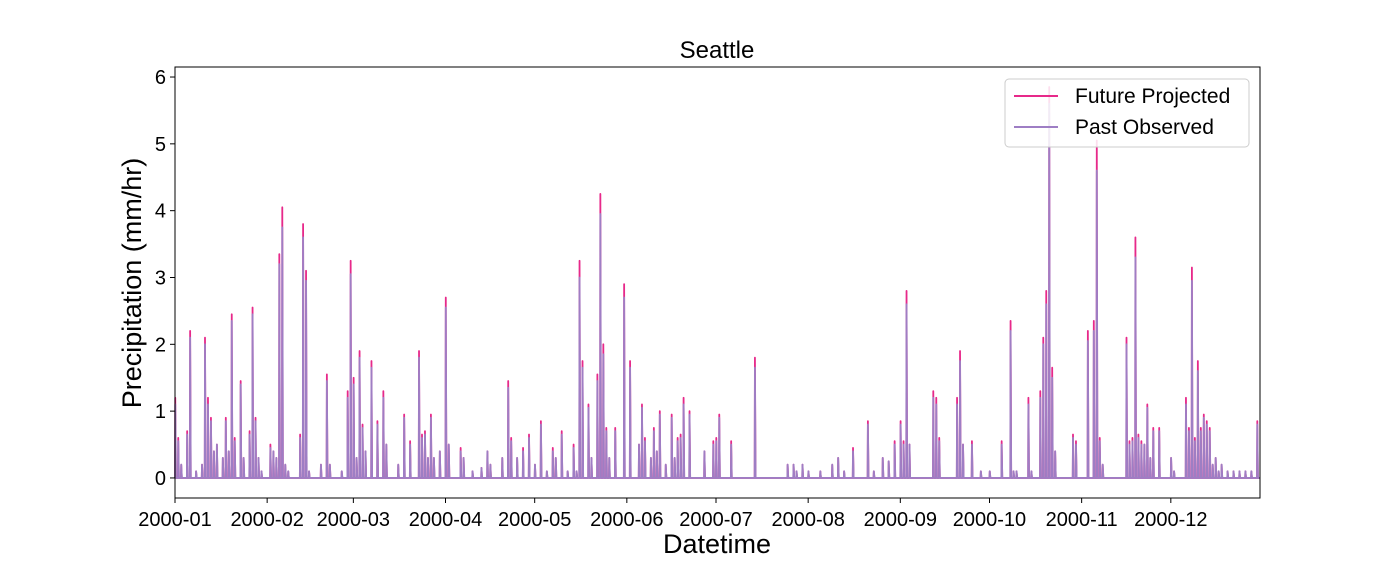 Image resolution: width=1400 pixels, height=565 pixels. Describe the element at coordinates (989, 520) in the screenshot. I see `x-tick-label: 2000-10` at that location.